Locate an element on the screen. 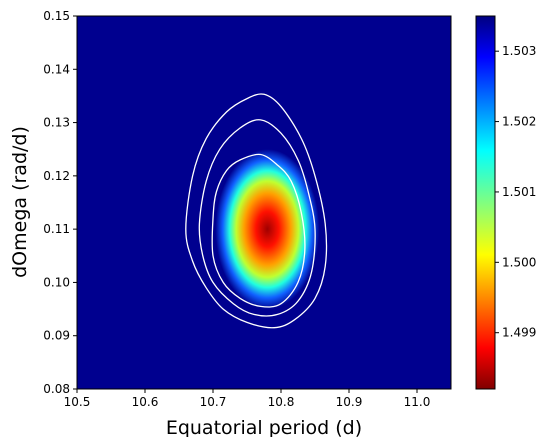  x-tick-label: 10.5 is located at coordinates (77, 402).